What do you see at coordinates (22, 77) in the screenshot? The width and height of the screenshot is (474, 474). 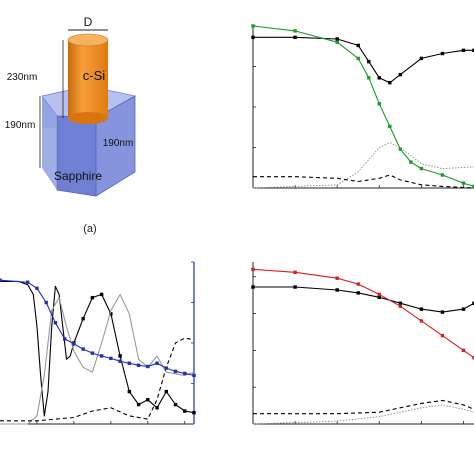 I see `height-label: 230nm` at bounding box center [22, 77].